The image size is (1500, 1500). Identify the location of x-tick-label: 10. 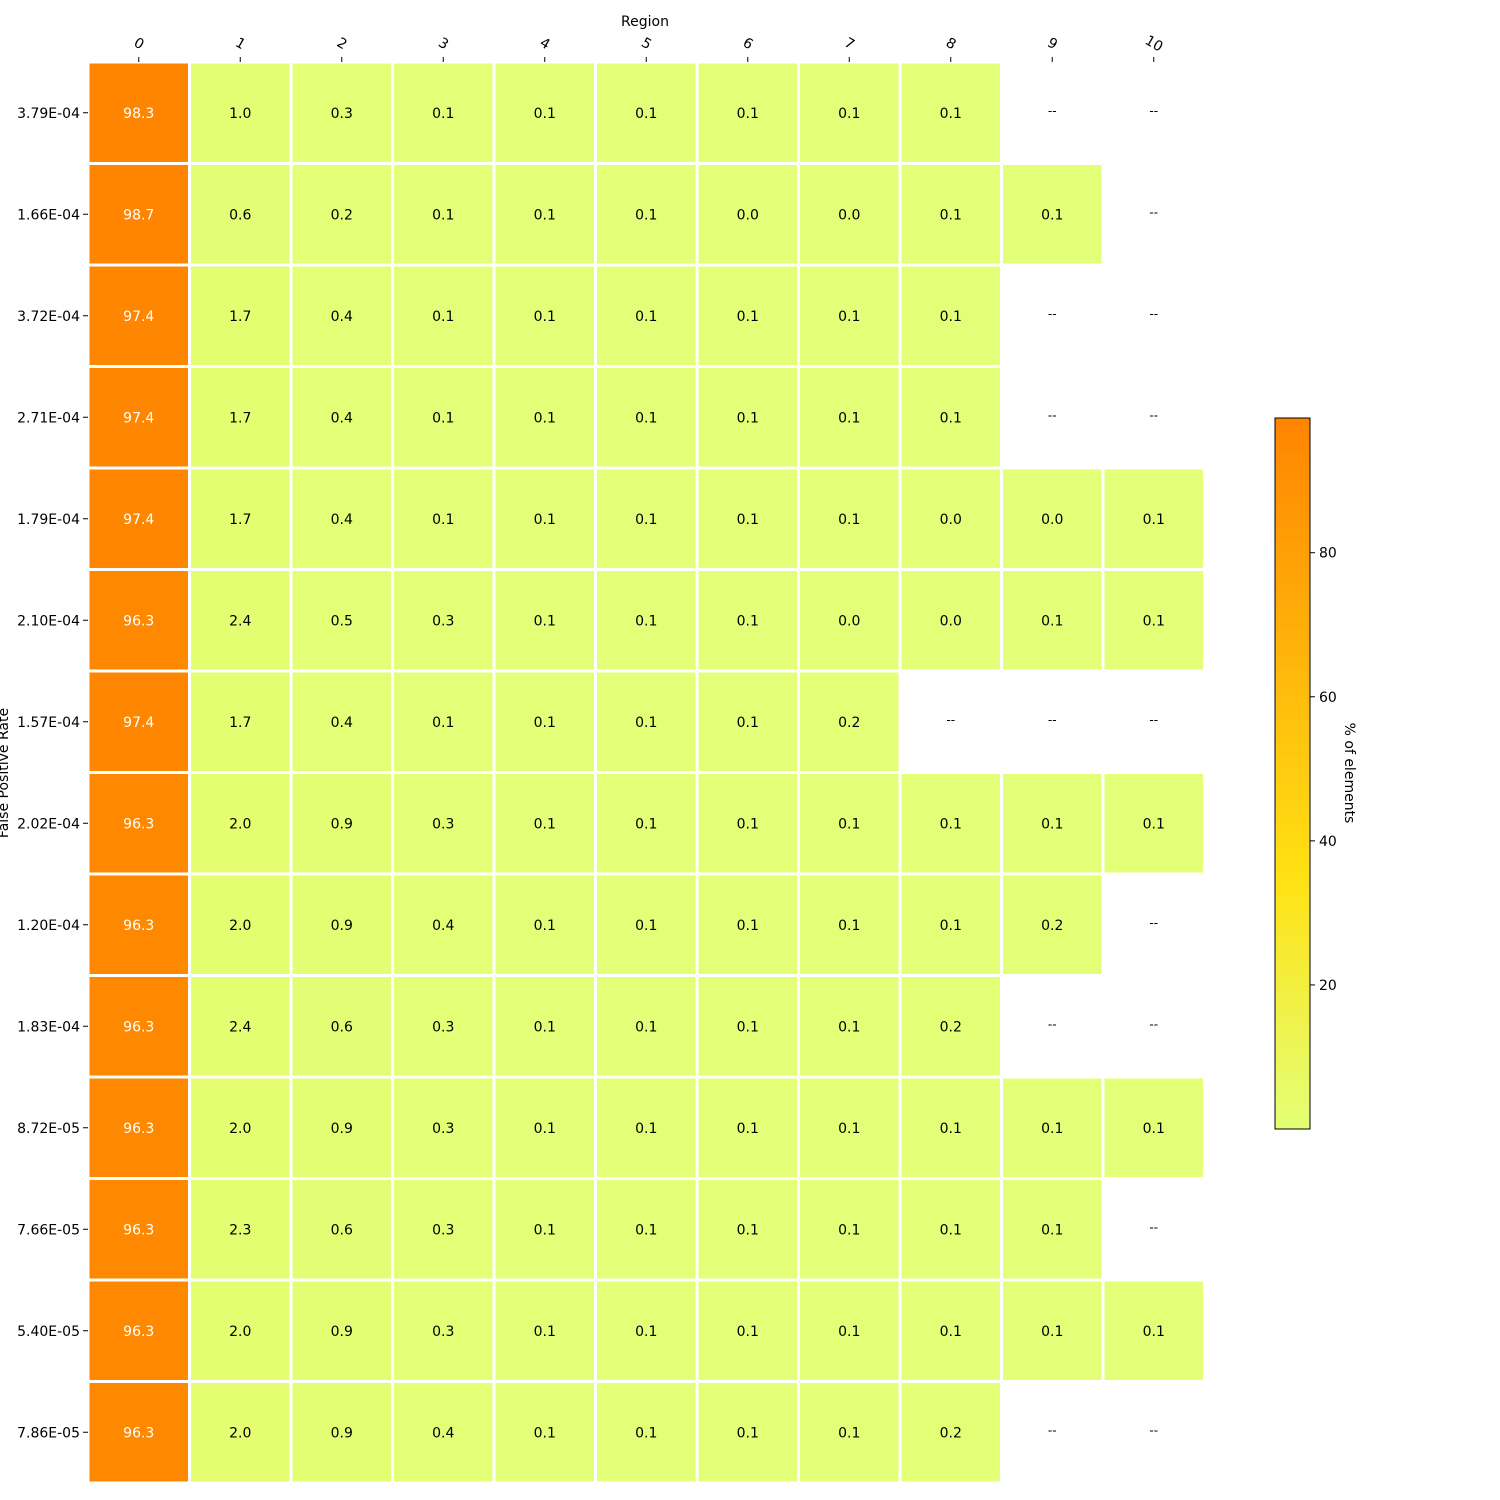
(1153, 44).